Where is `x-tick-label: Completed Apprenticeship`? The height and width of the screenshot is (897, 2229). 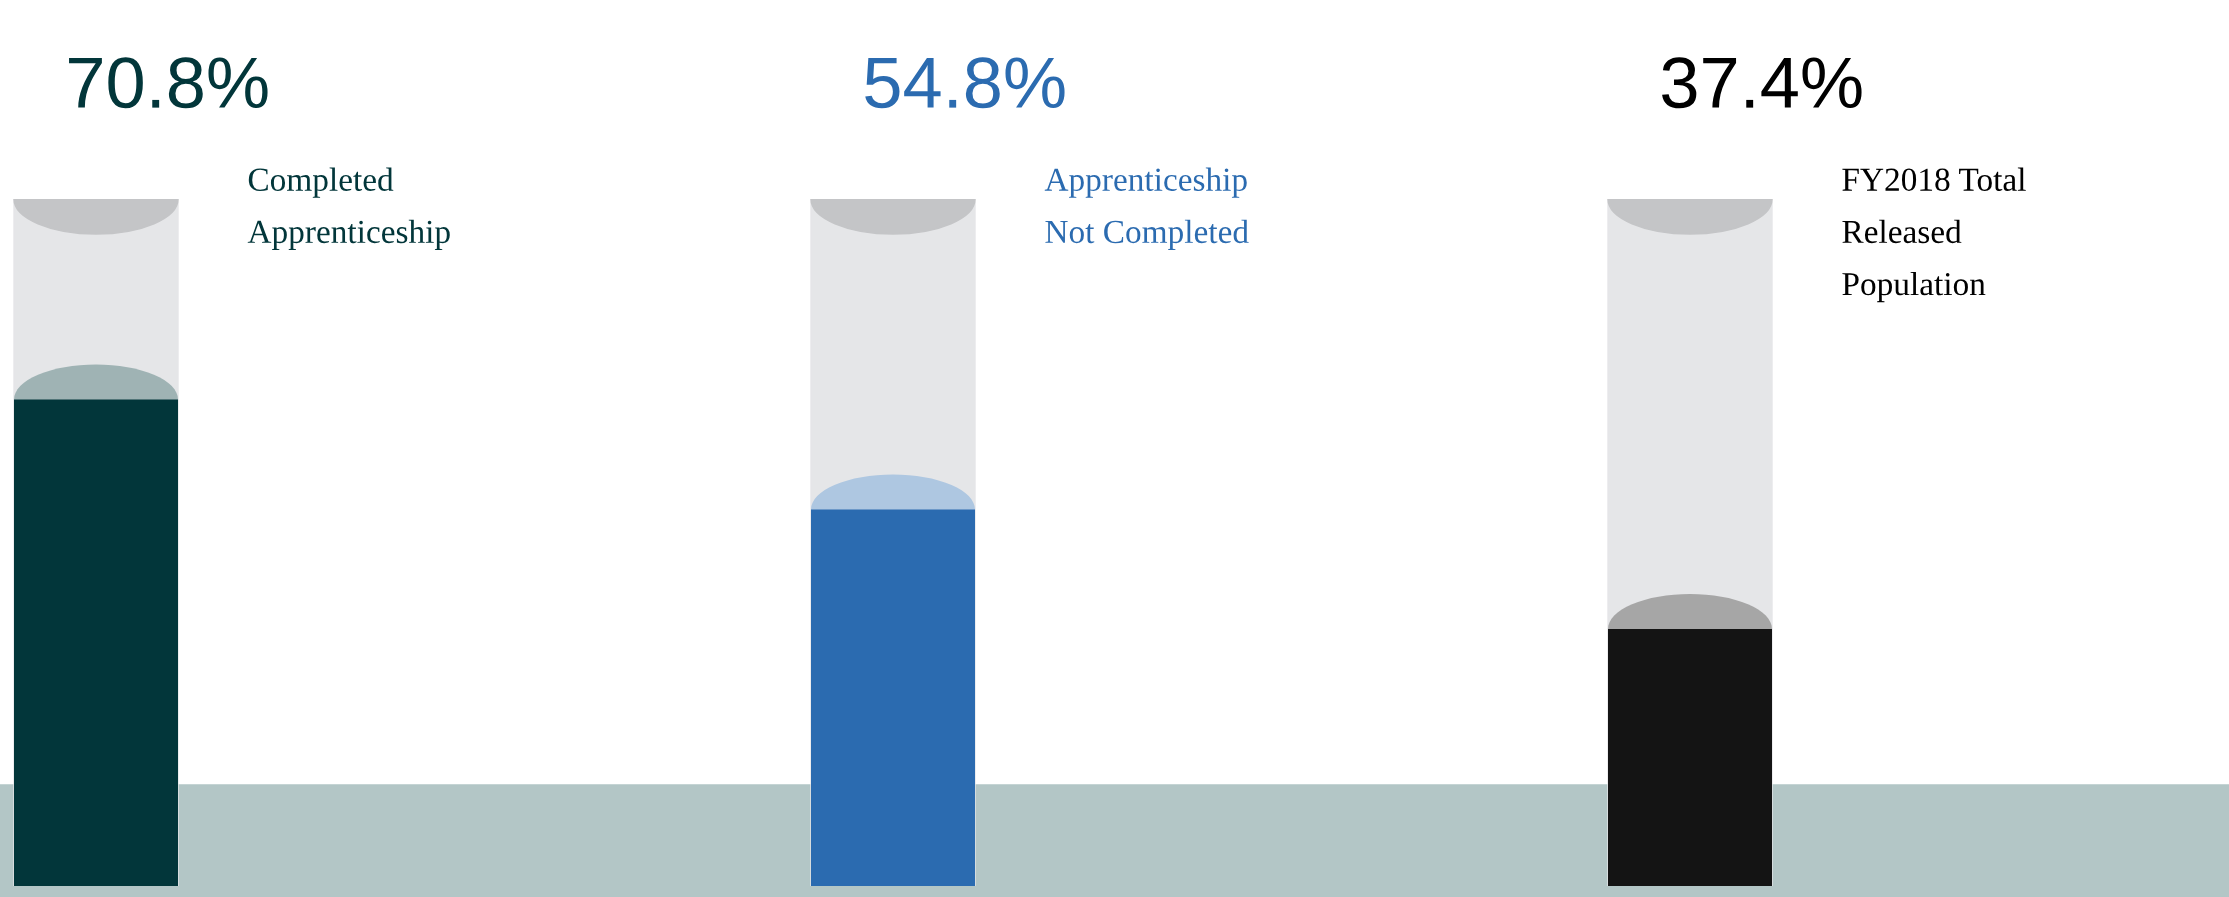 x-tick-label: Completed Apprenticeship is located at coordinates (348, 208).